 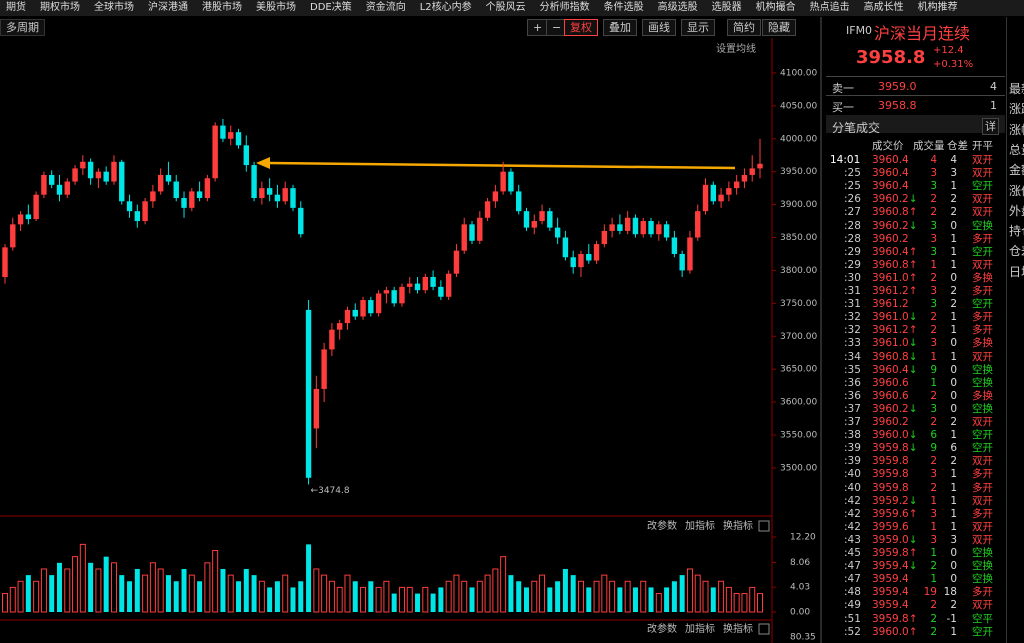 I want to click on toolbar-button: 显示, so click(x=698, y=27).